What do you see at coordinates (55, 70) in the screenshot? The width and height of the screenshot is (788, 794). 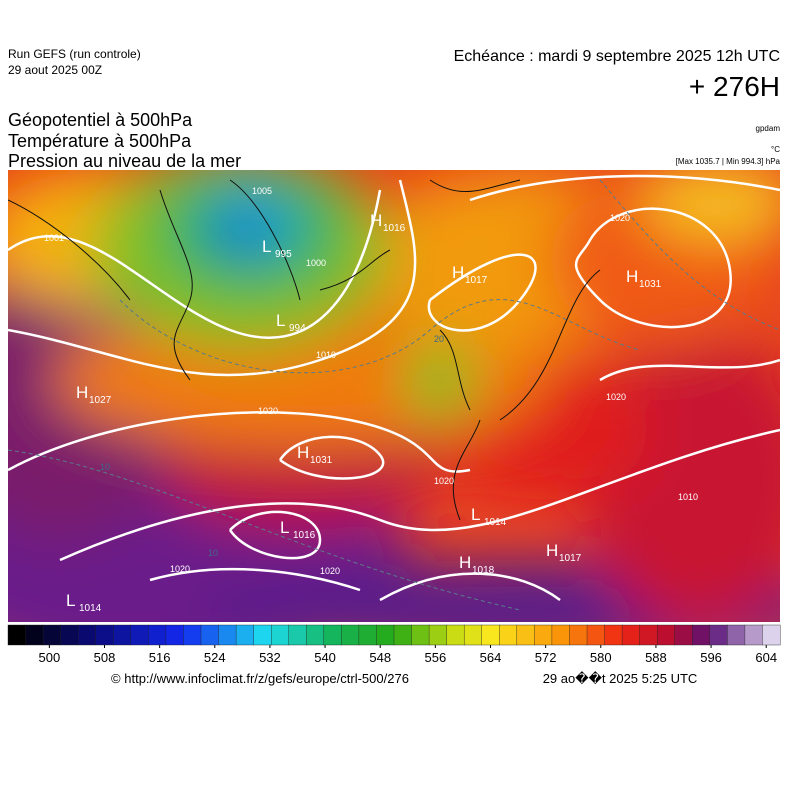 I see `run-date: 29 aout 2025 00Z` at bounding box center [55, 70].